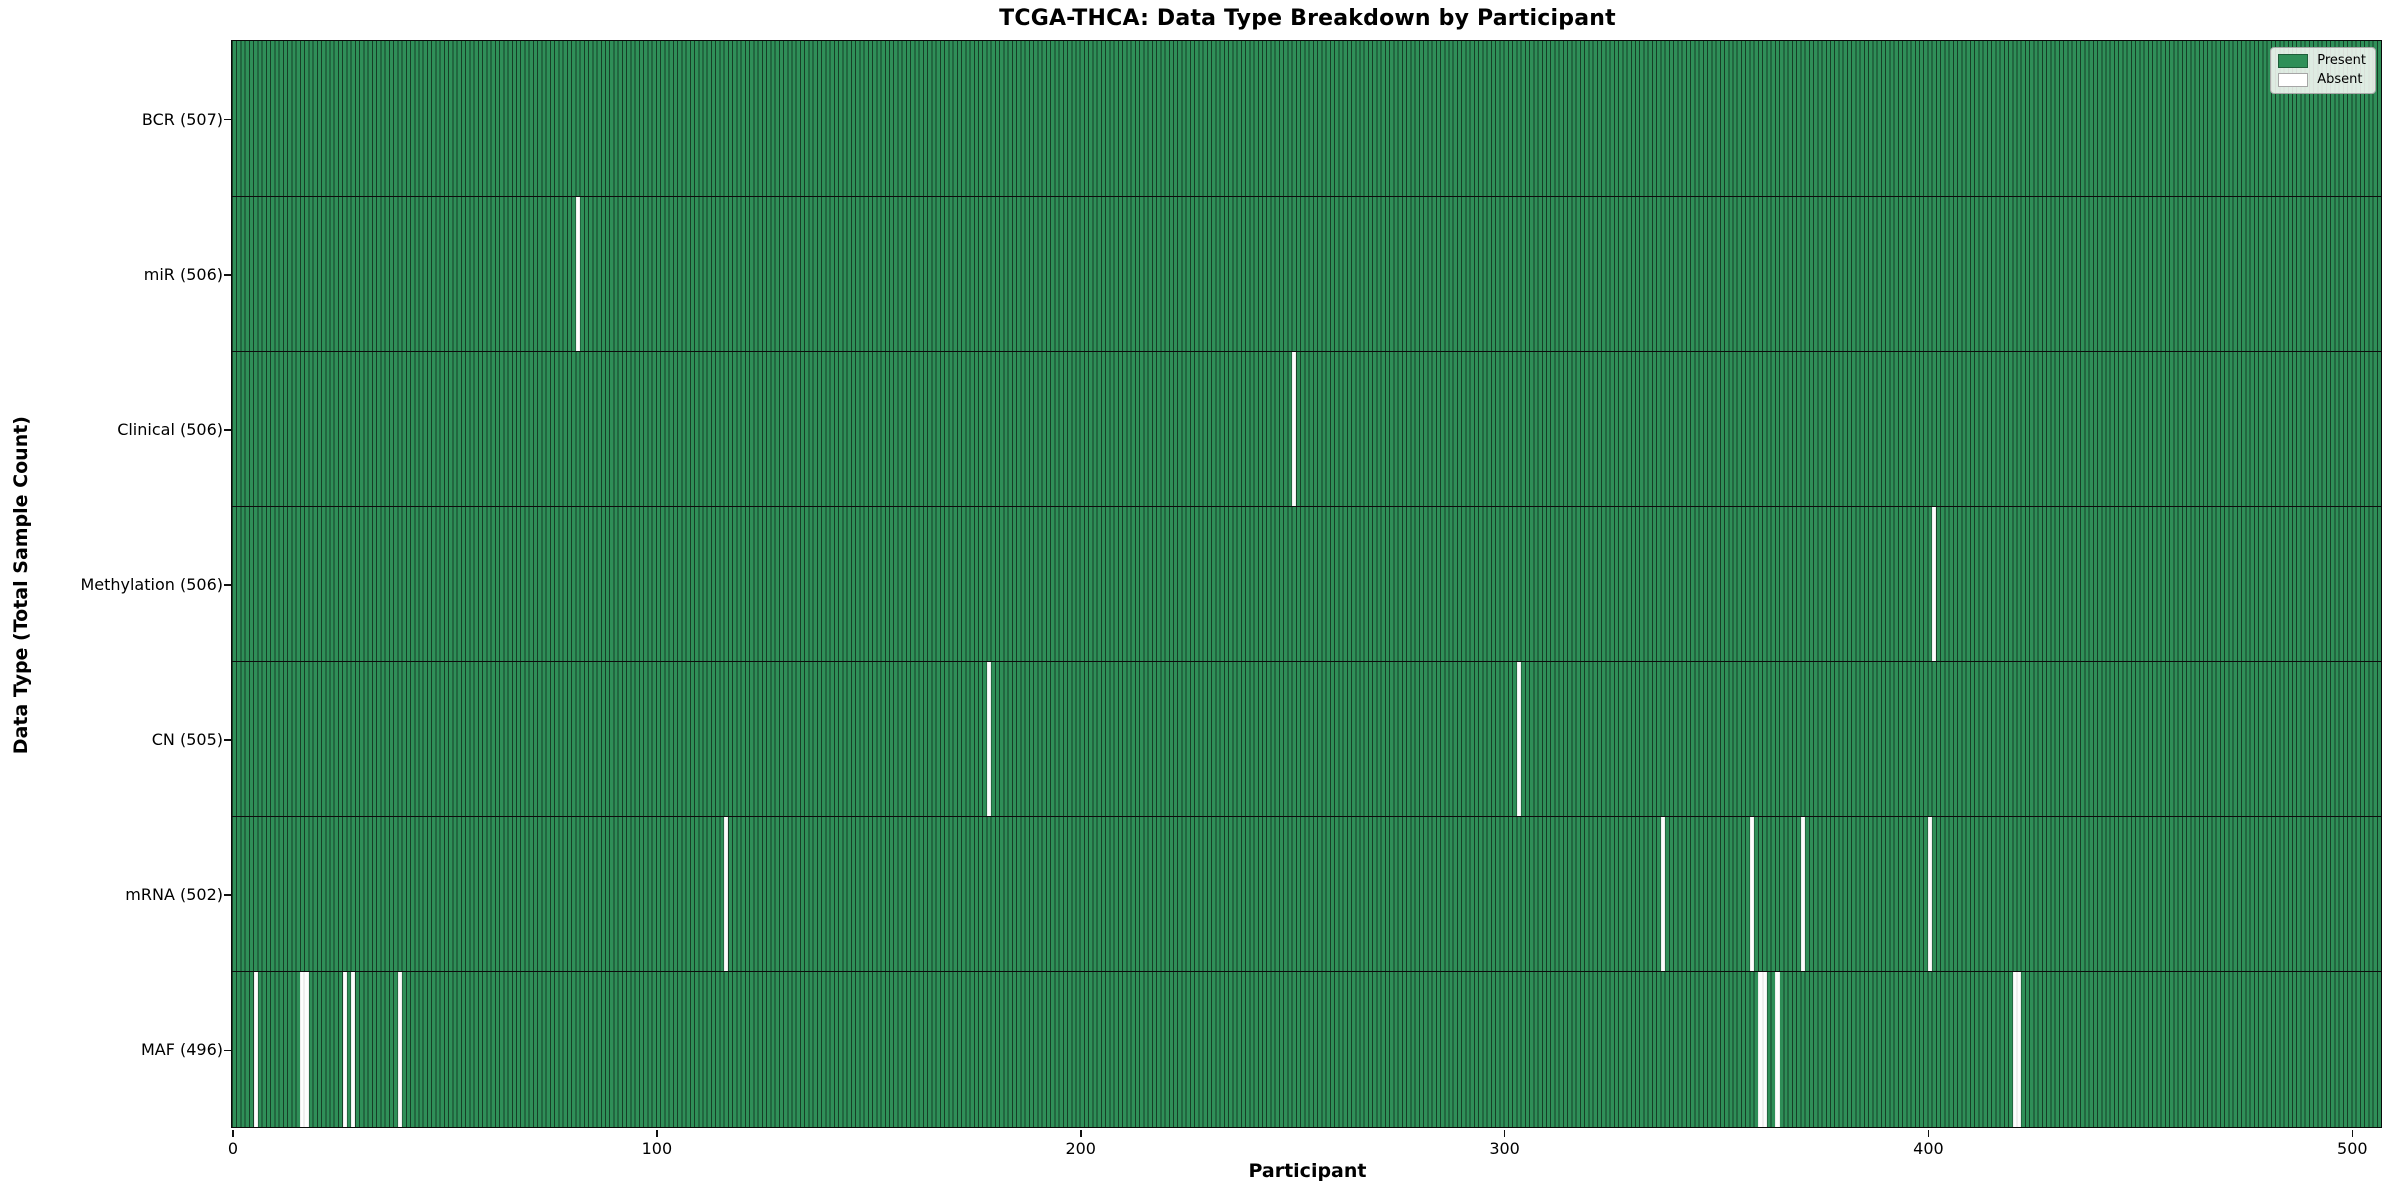  Describe the element at coordinates (1307, 274) in the screenshot. I see `row-mir` at that location.